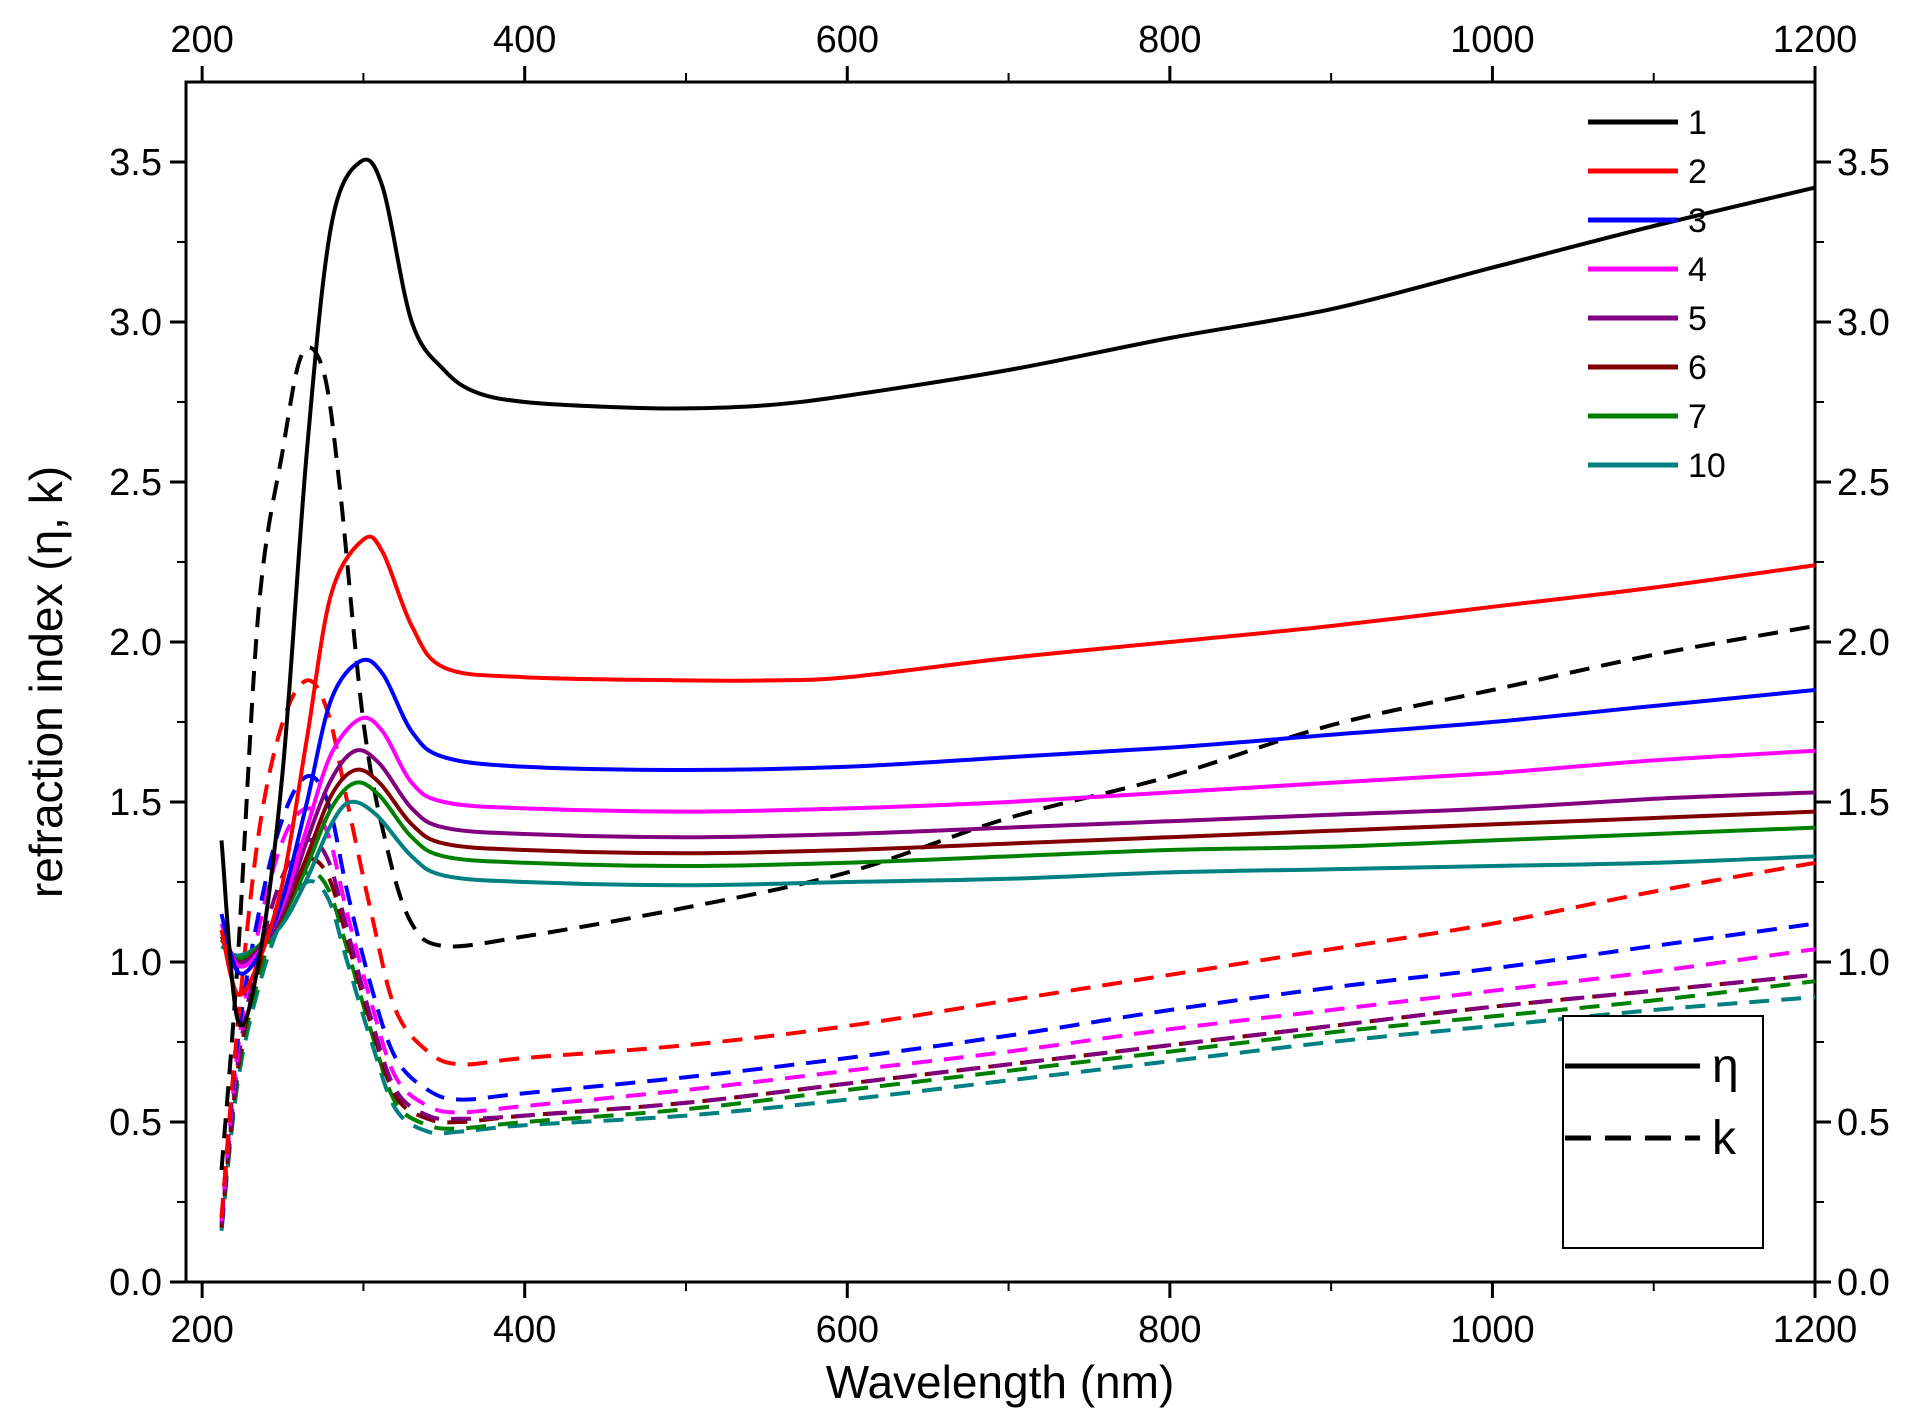  I want to click on style-legend-box, so click(1663, 1132).